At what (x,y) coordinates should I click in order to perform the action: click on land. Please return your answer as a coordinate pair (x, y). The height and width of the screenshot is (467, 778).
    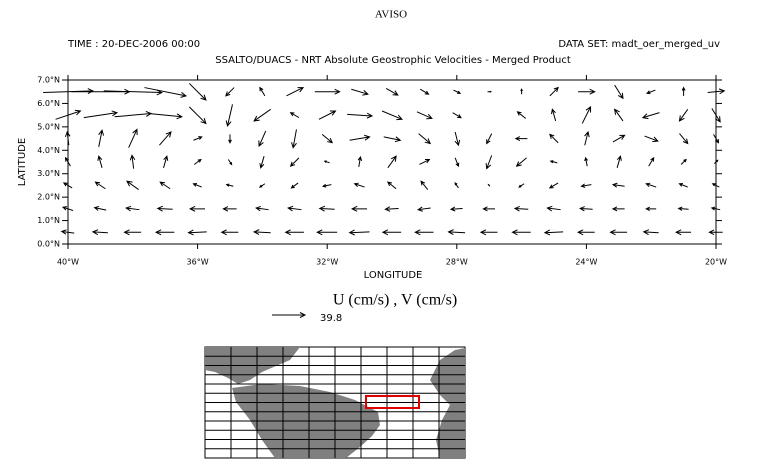
    Looking at the image, I should click on (244, 378).